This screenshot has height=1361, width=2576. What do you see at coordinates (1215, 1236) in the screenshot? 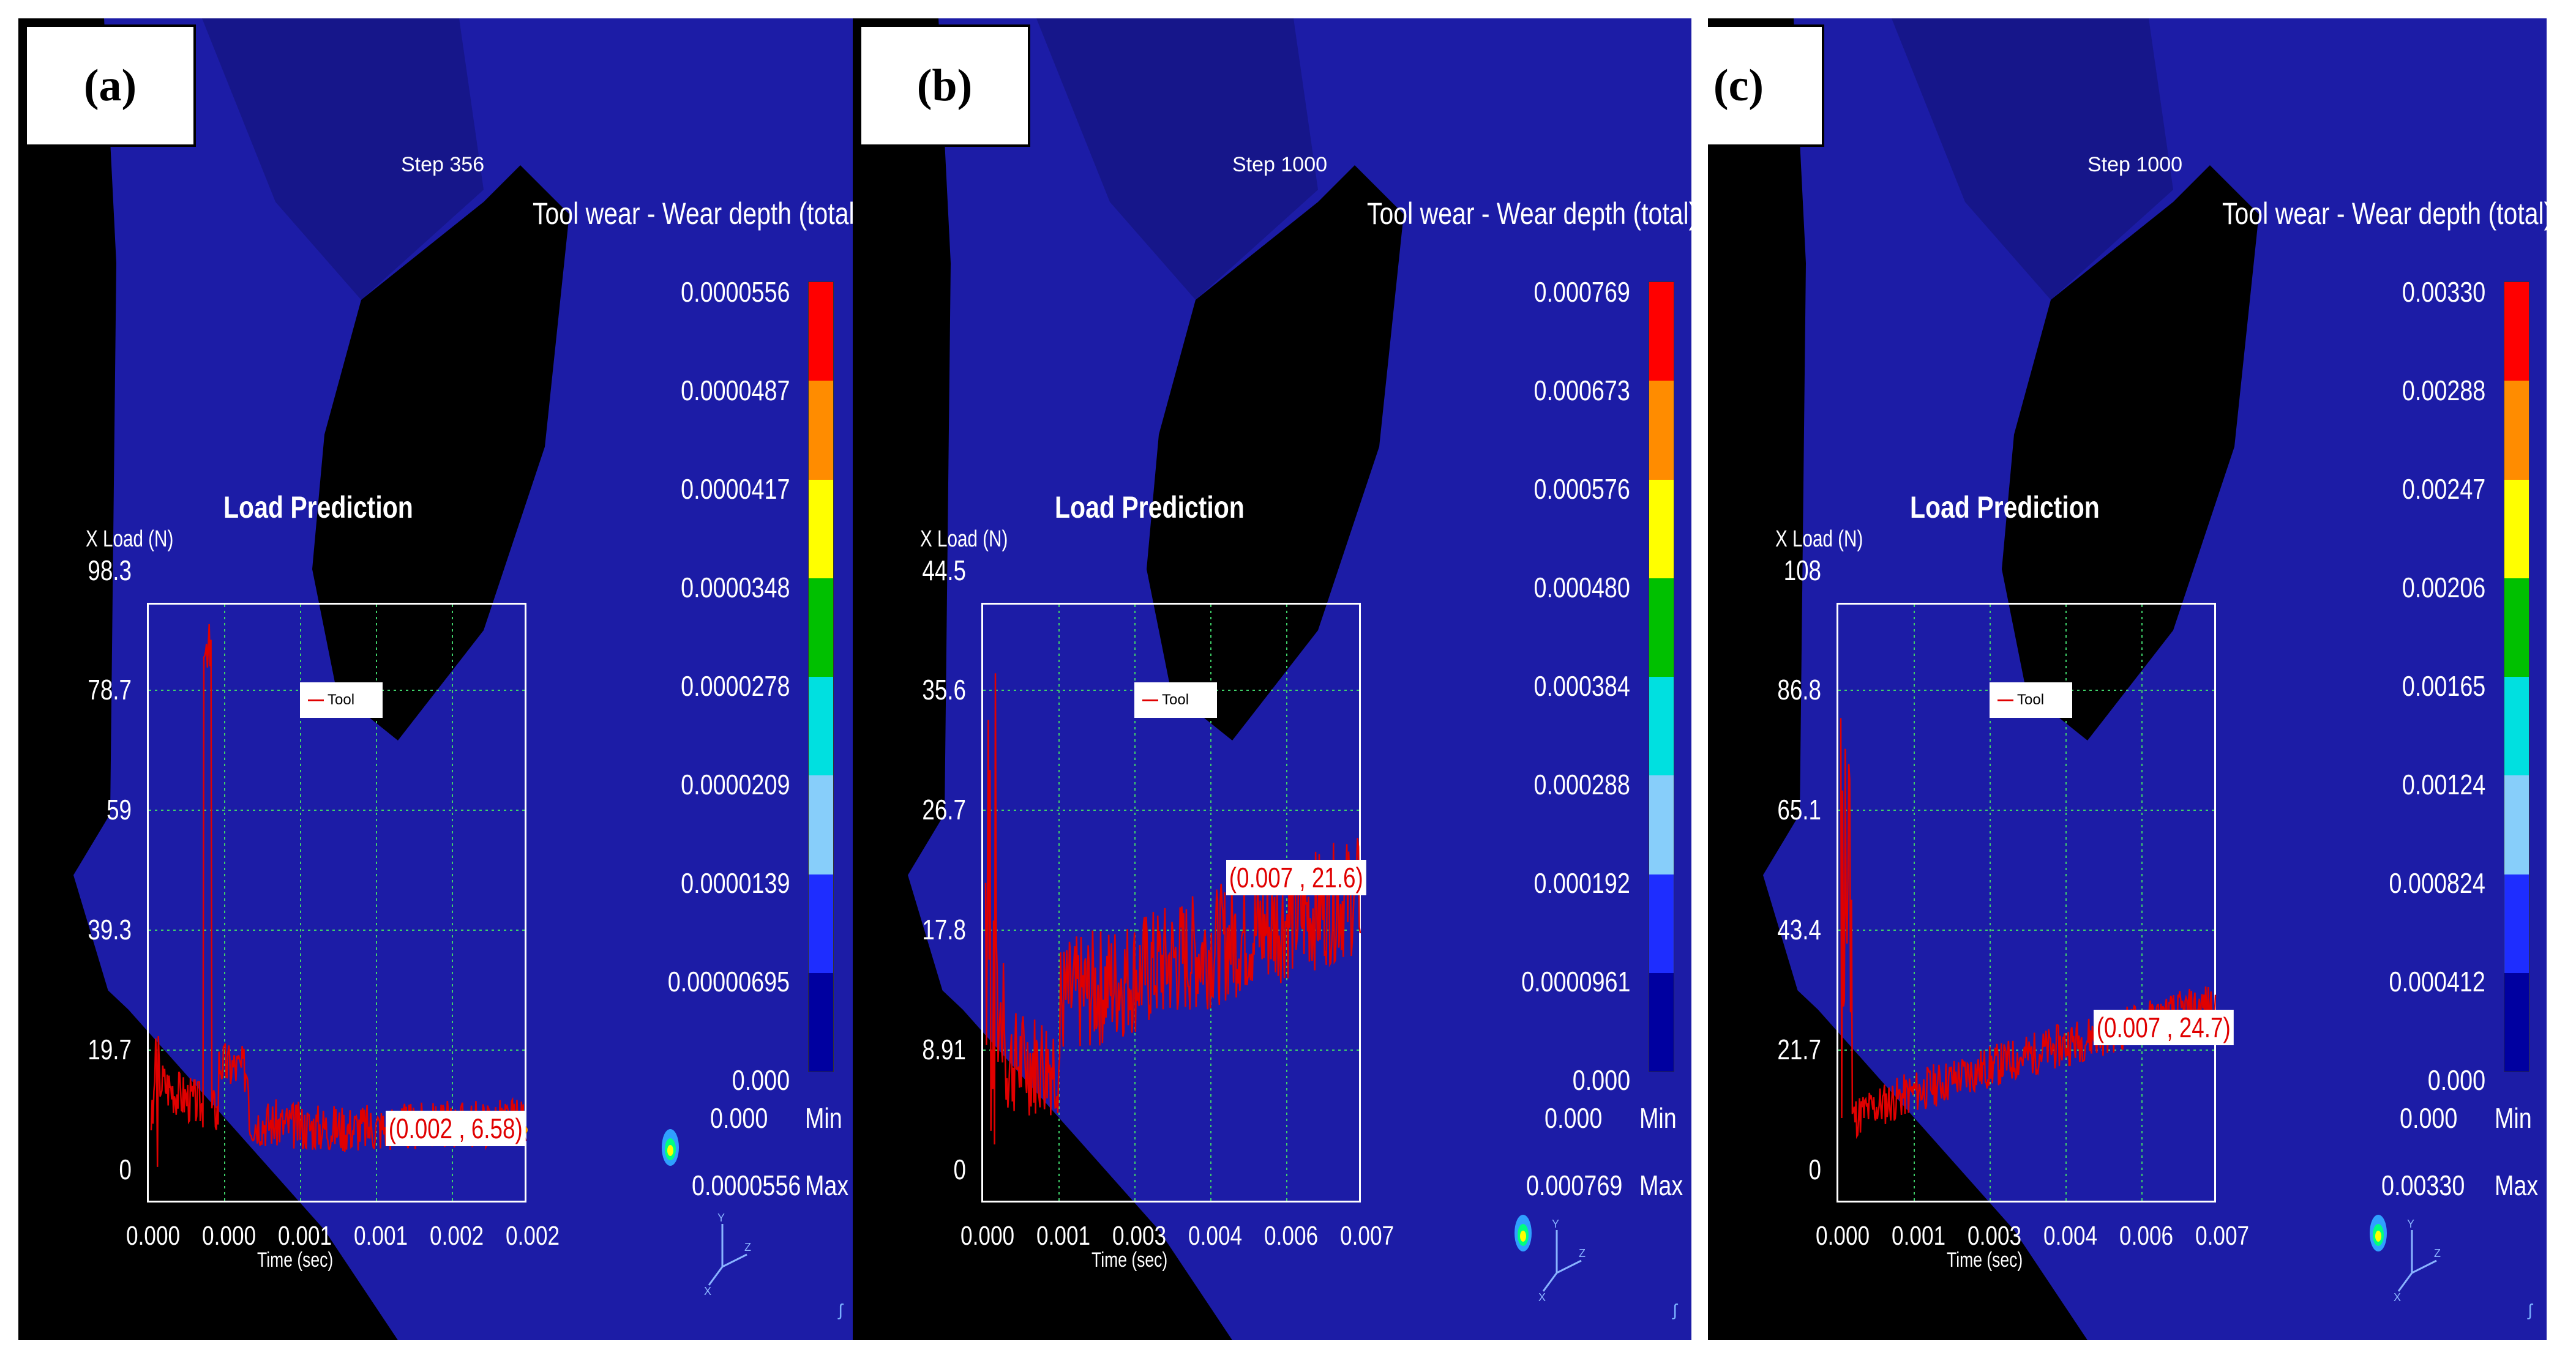
I see `x-tick-label: 0.004` at bounding box center [1215, 1236].